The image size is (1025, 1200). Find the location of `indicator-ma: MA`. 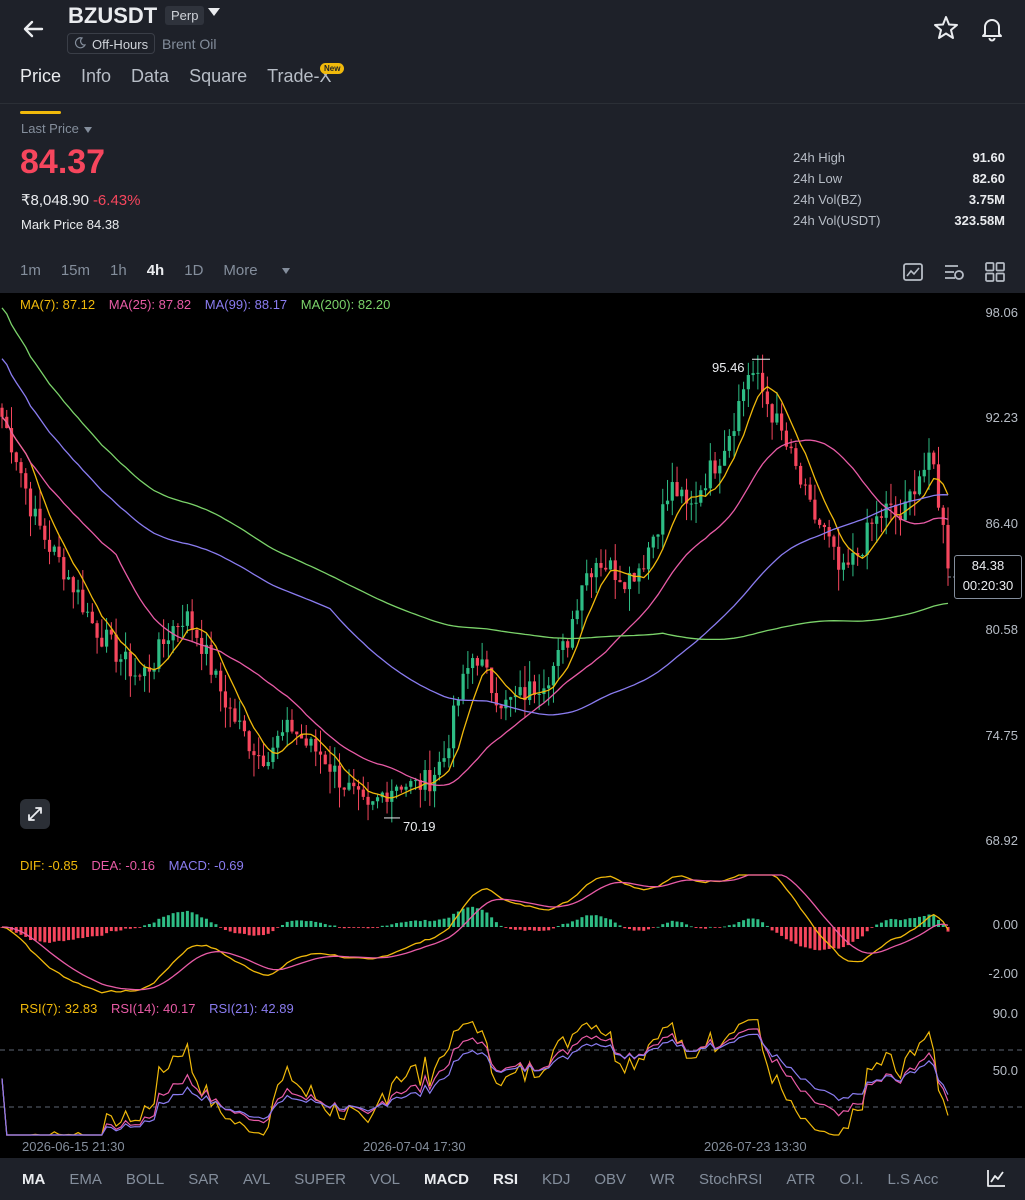

indicator-ma: MA is located at coordinates (34, 1179).